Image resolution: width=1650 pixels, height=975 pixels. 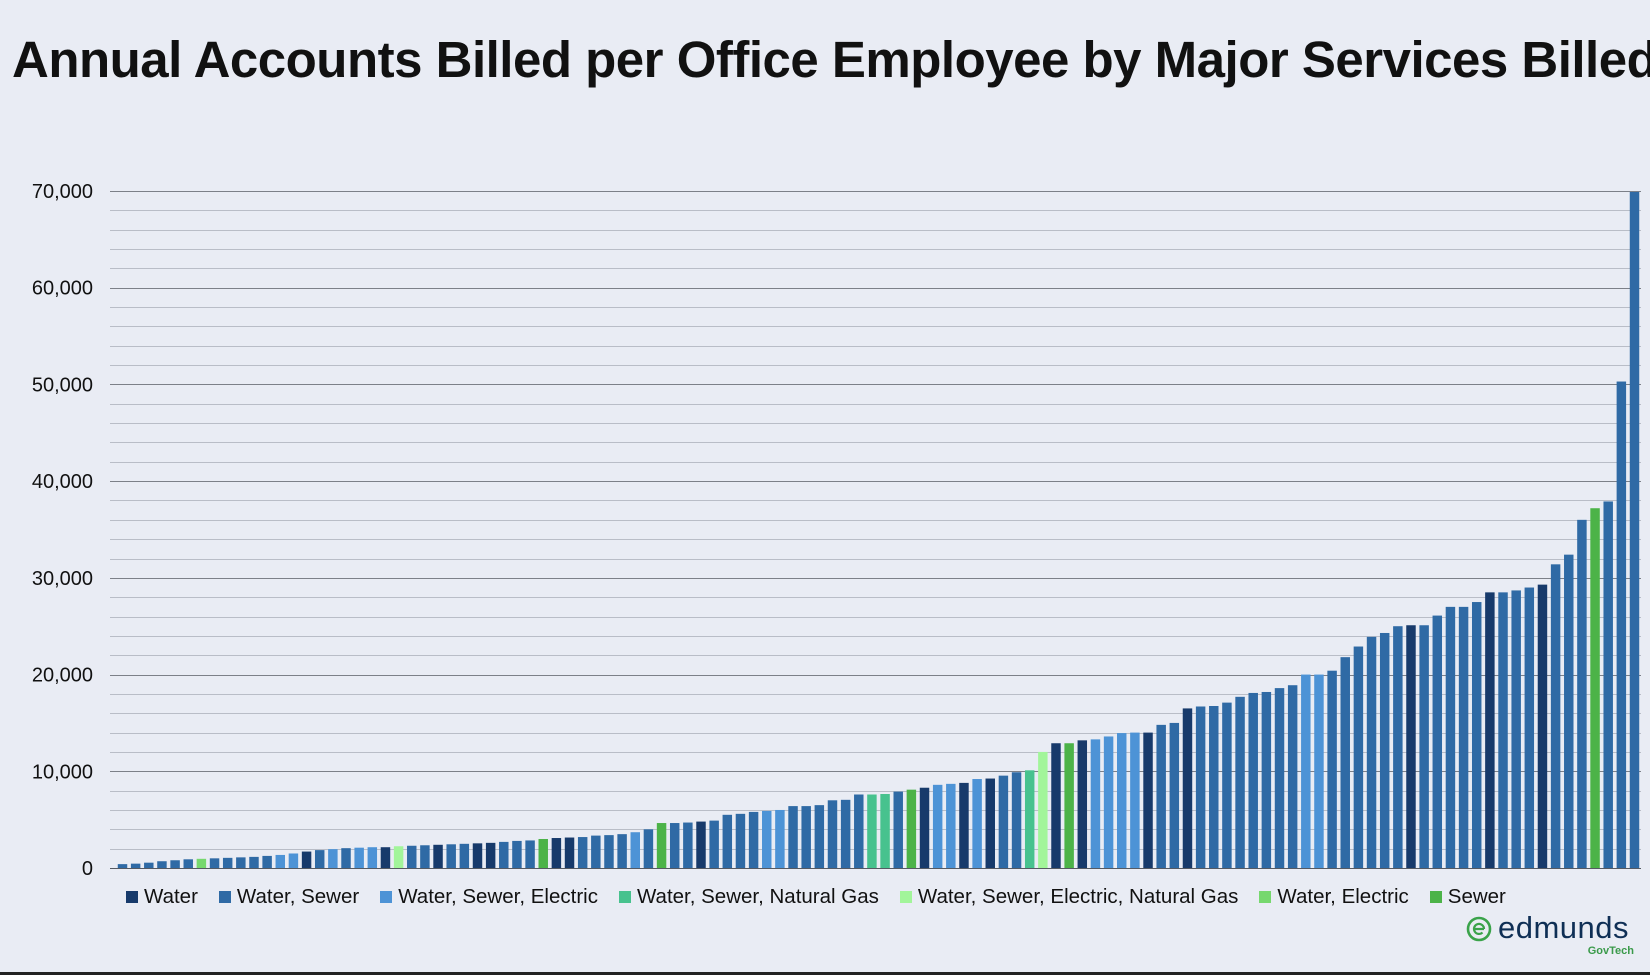 What do you see at coordinates (1476, 896) in the screenshot?
I see `legend-label: Sewer` at bounding box center [1476, 896].